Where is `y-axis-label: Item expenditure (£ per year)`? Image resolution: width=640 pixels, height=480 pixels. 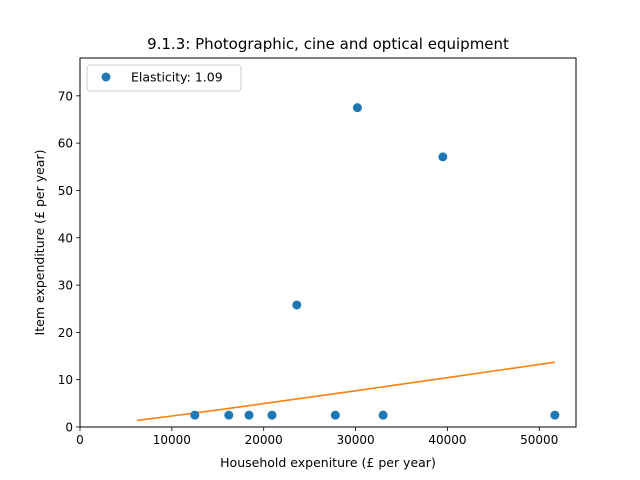 y-axis-label: Item expenditure (£ per year) is located at coordinates (39, 243).